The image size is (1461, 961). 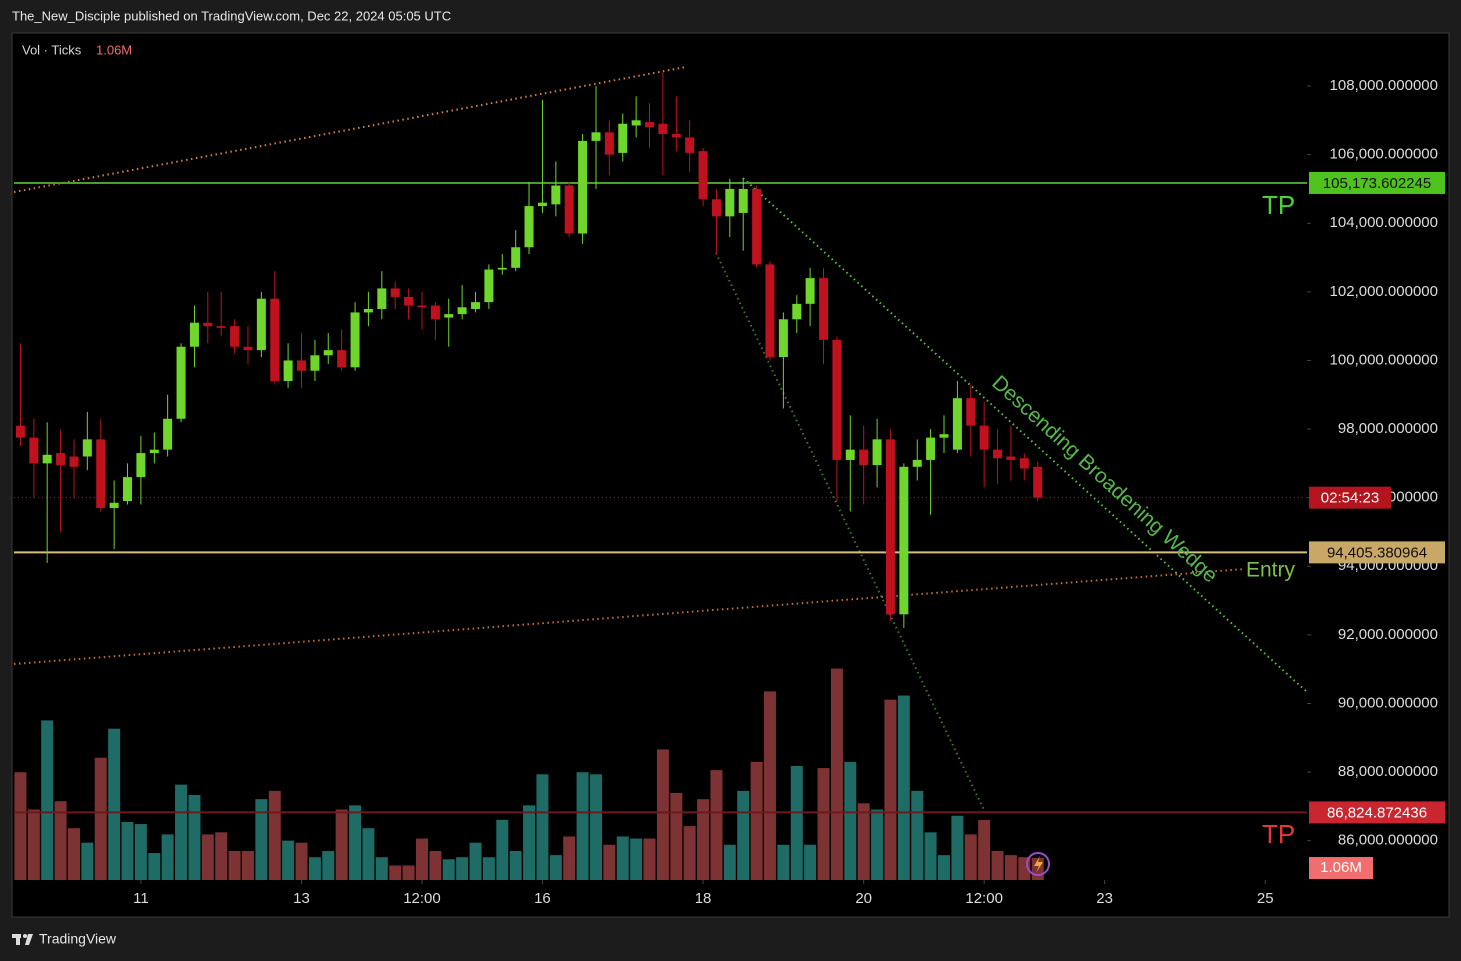 I want to click on x-tick-label: 23, so click(x=1104, y=898).